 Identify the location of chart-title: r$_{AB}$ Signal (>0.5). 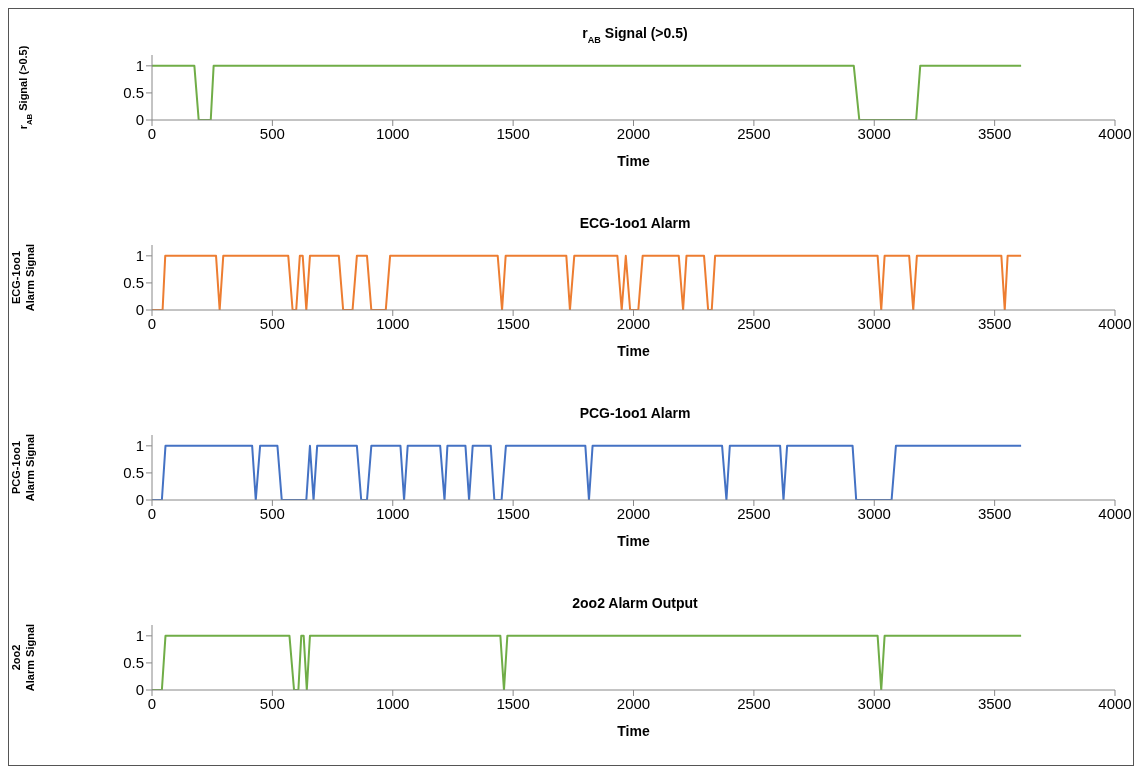
(635, 35).